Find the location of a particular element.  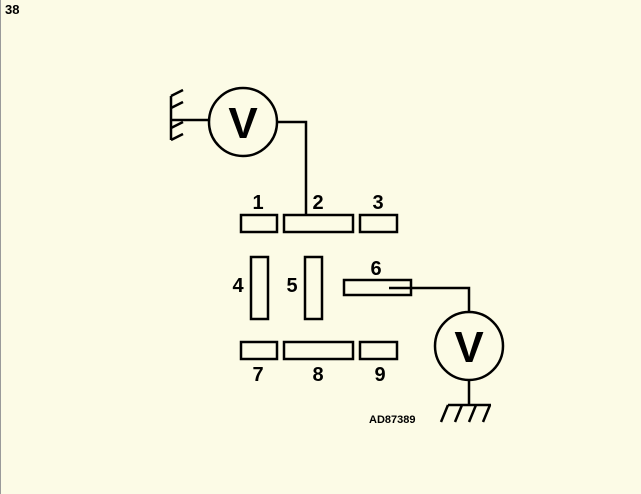

voltmeter-bottom: V is located at coordinates (469, 346).